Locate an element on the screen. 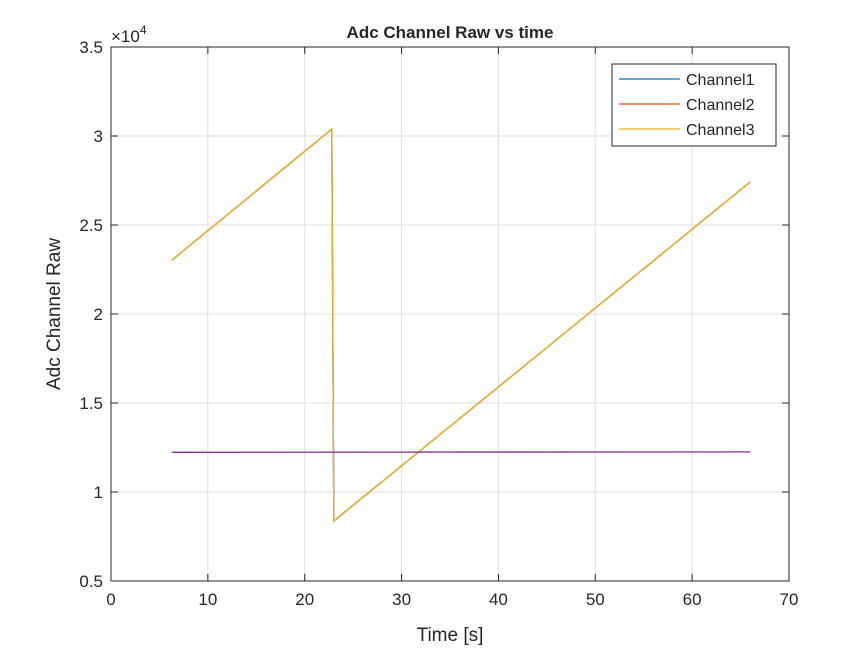 This screenshot has width=867, height=649. legend: Channel1 Channel2 Channel3 is located at coordinates (694, 105).